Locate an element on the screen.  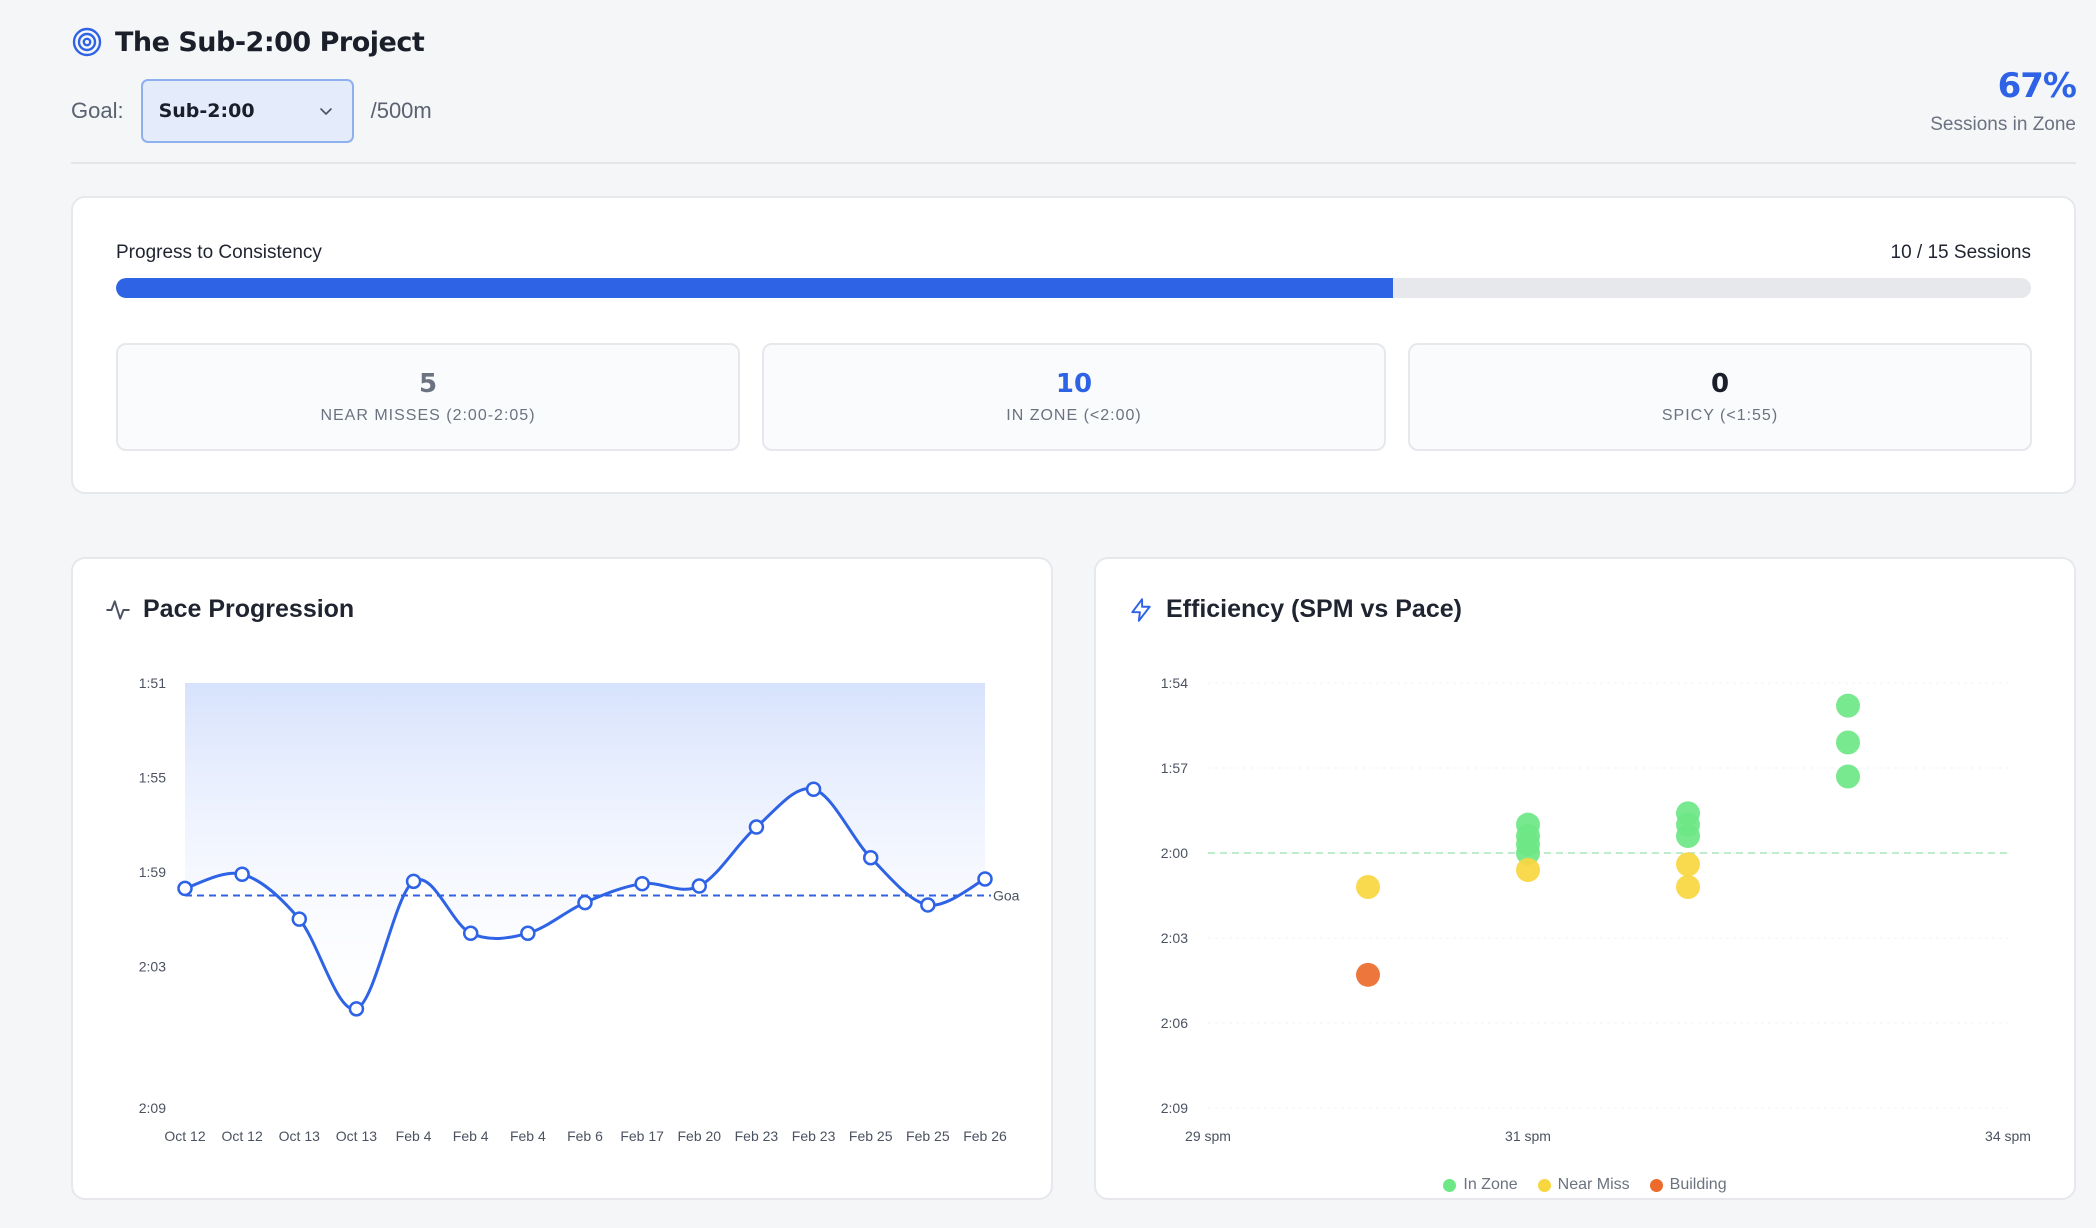
legend-label: Building is located at coordinates (1698, 1184).